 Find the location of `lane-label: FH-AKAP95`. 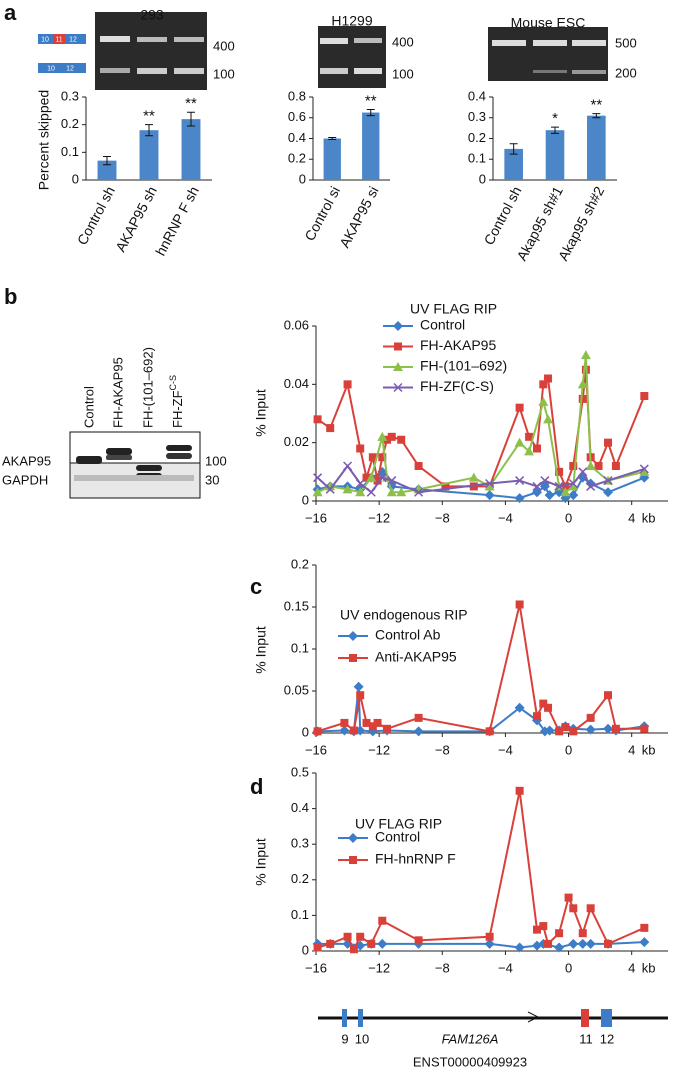

lane-label: FH-AKAP95 is located at coordinates (117, 392).